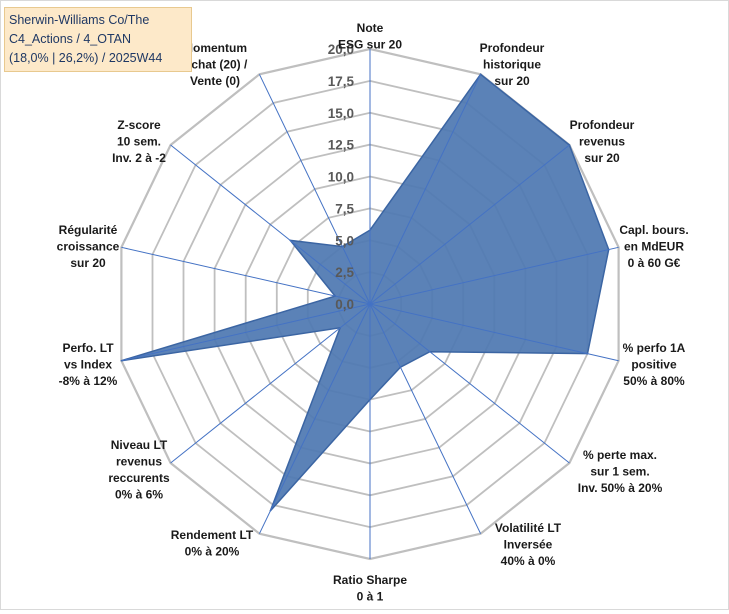 Image resolution: width=729 pixels, height=614 pixels. I want to click on tick-label: 12,5, so click(341, 145).